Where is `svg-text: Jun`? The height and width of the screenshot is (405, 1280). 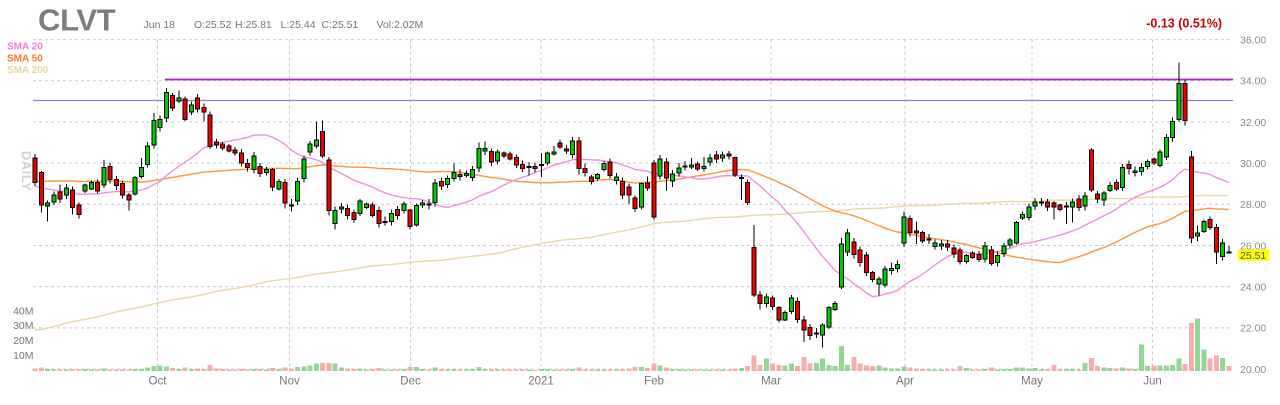
svg-text: Jun is located at coordinates (1152, 382).